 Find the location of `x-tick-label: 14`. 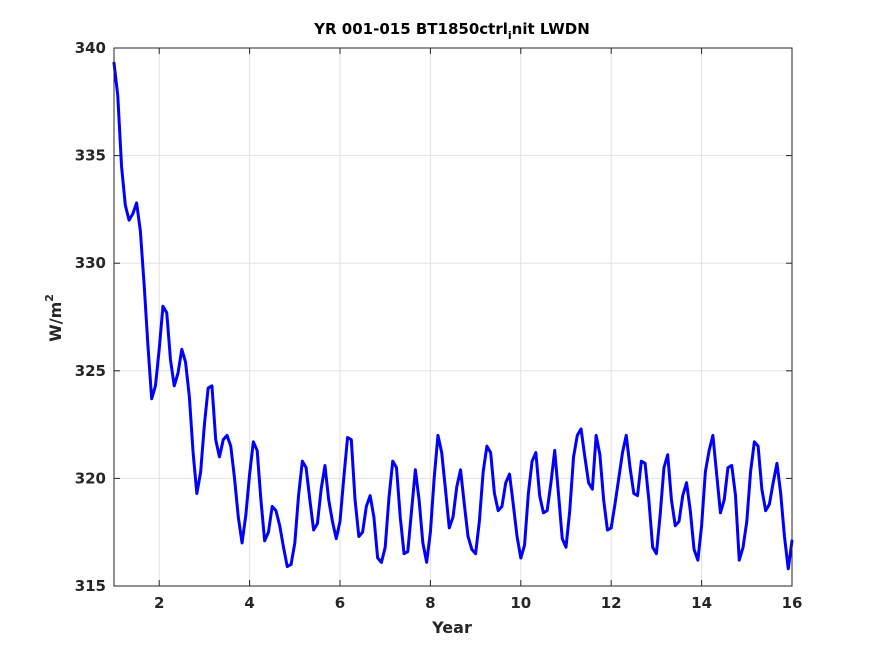

x-tick-label: 14 is located at coordinates (701, 603).